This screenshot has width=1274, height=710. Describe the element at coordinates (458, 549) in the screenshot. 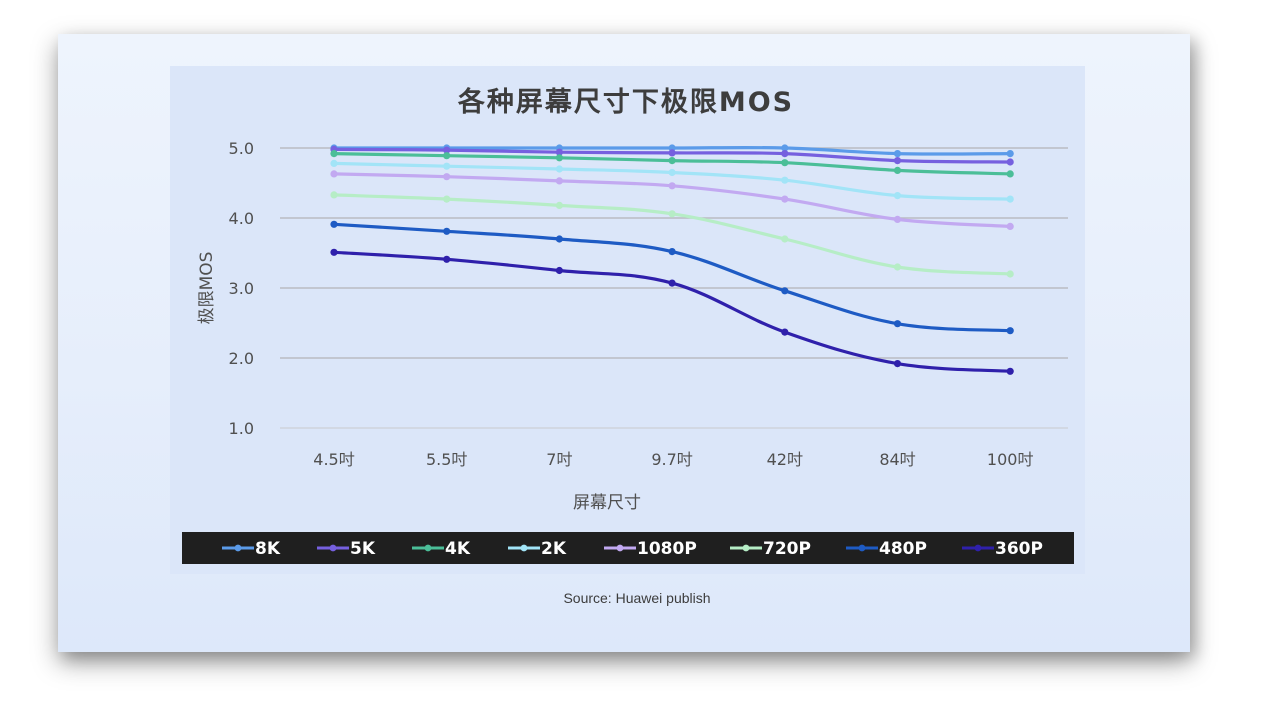

I see `legend-label: 4K` at that location.